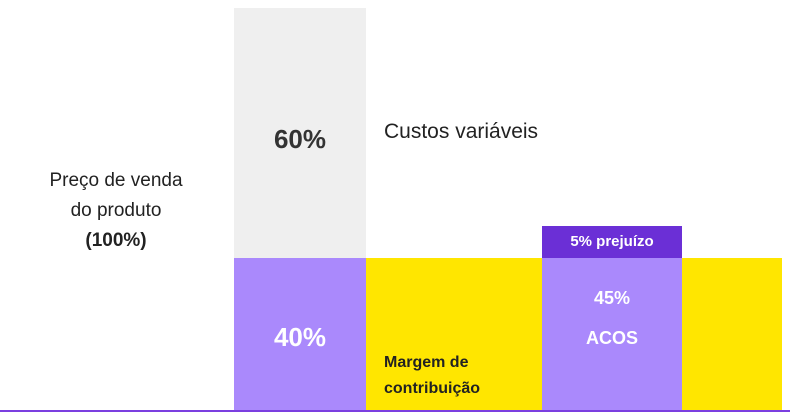  I want to click on variable-costs-block: 60%, so click(300, 133).